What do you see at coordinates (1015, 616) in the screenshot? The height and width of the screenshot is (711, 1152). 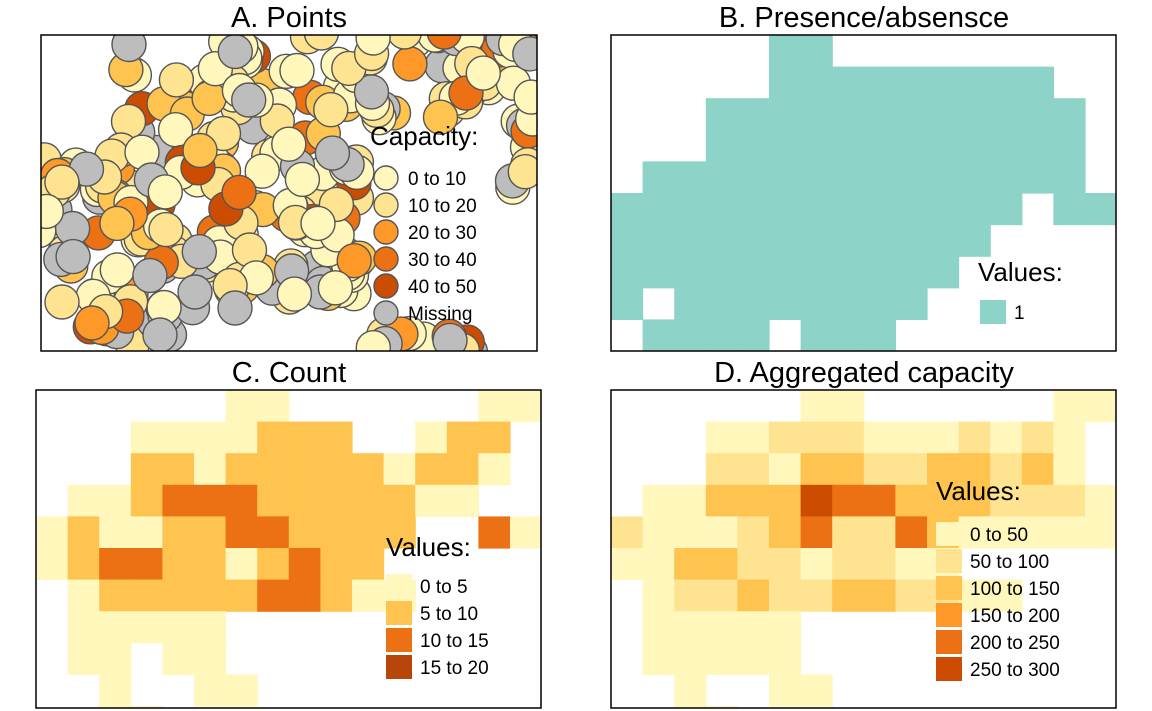 I see `legend-label: 150 to 200` at bounding box center [1015, 616].